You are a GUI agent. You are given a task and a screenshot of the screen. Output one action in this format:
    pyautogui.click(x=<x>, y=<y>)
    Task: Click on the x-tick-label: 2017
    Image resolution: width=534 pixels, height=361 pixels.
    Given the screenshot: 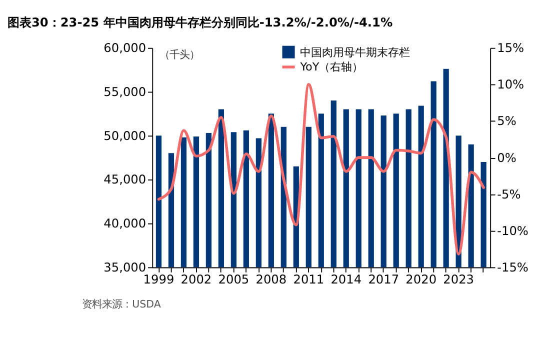 What is the action you would take?
    pyautogui.click(x=384, y=279)
    